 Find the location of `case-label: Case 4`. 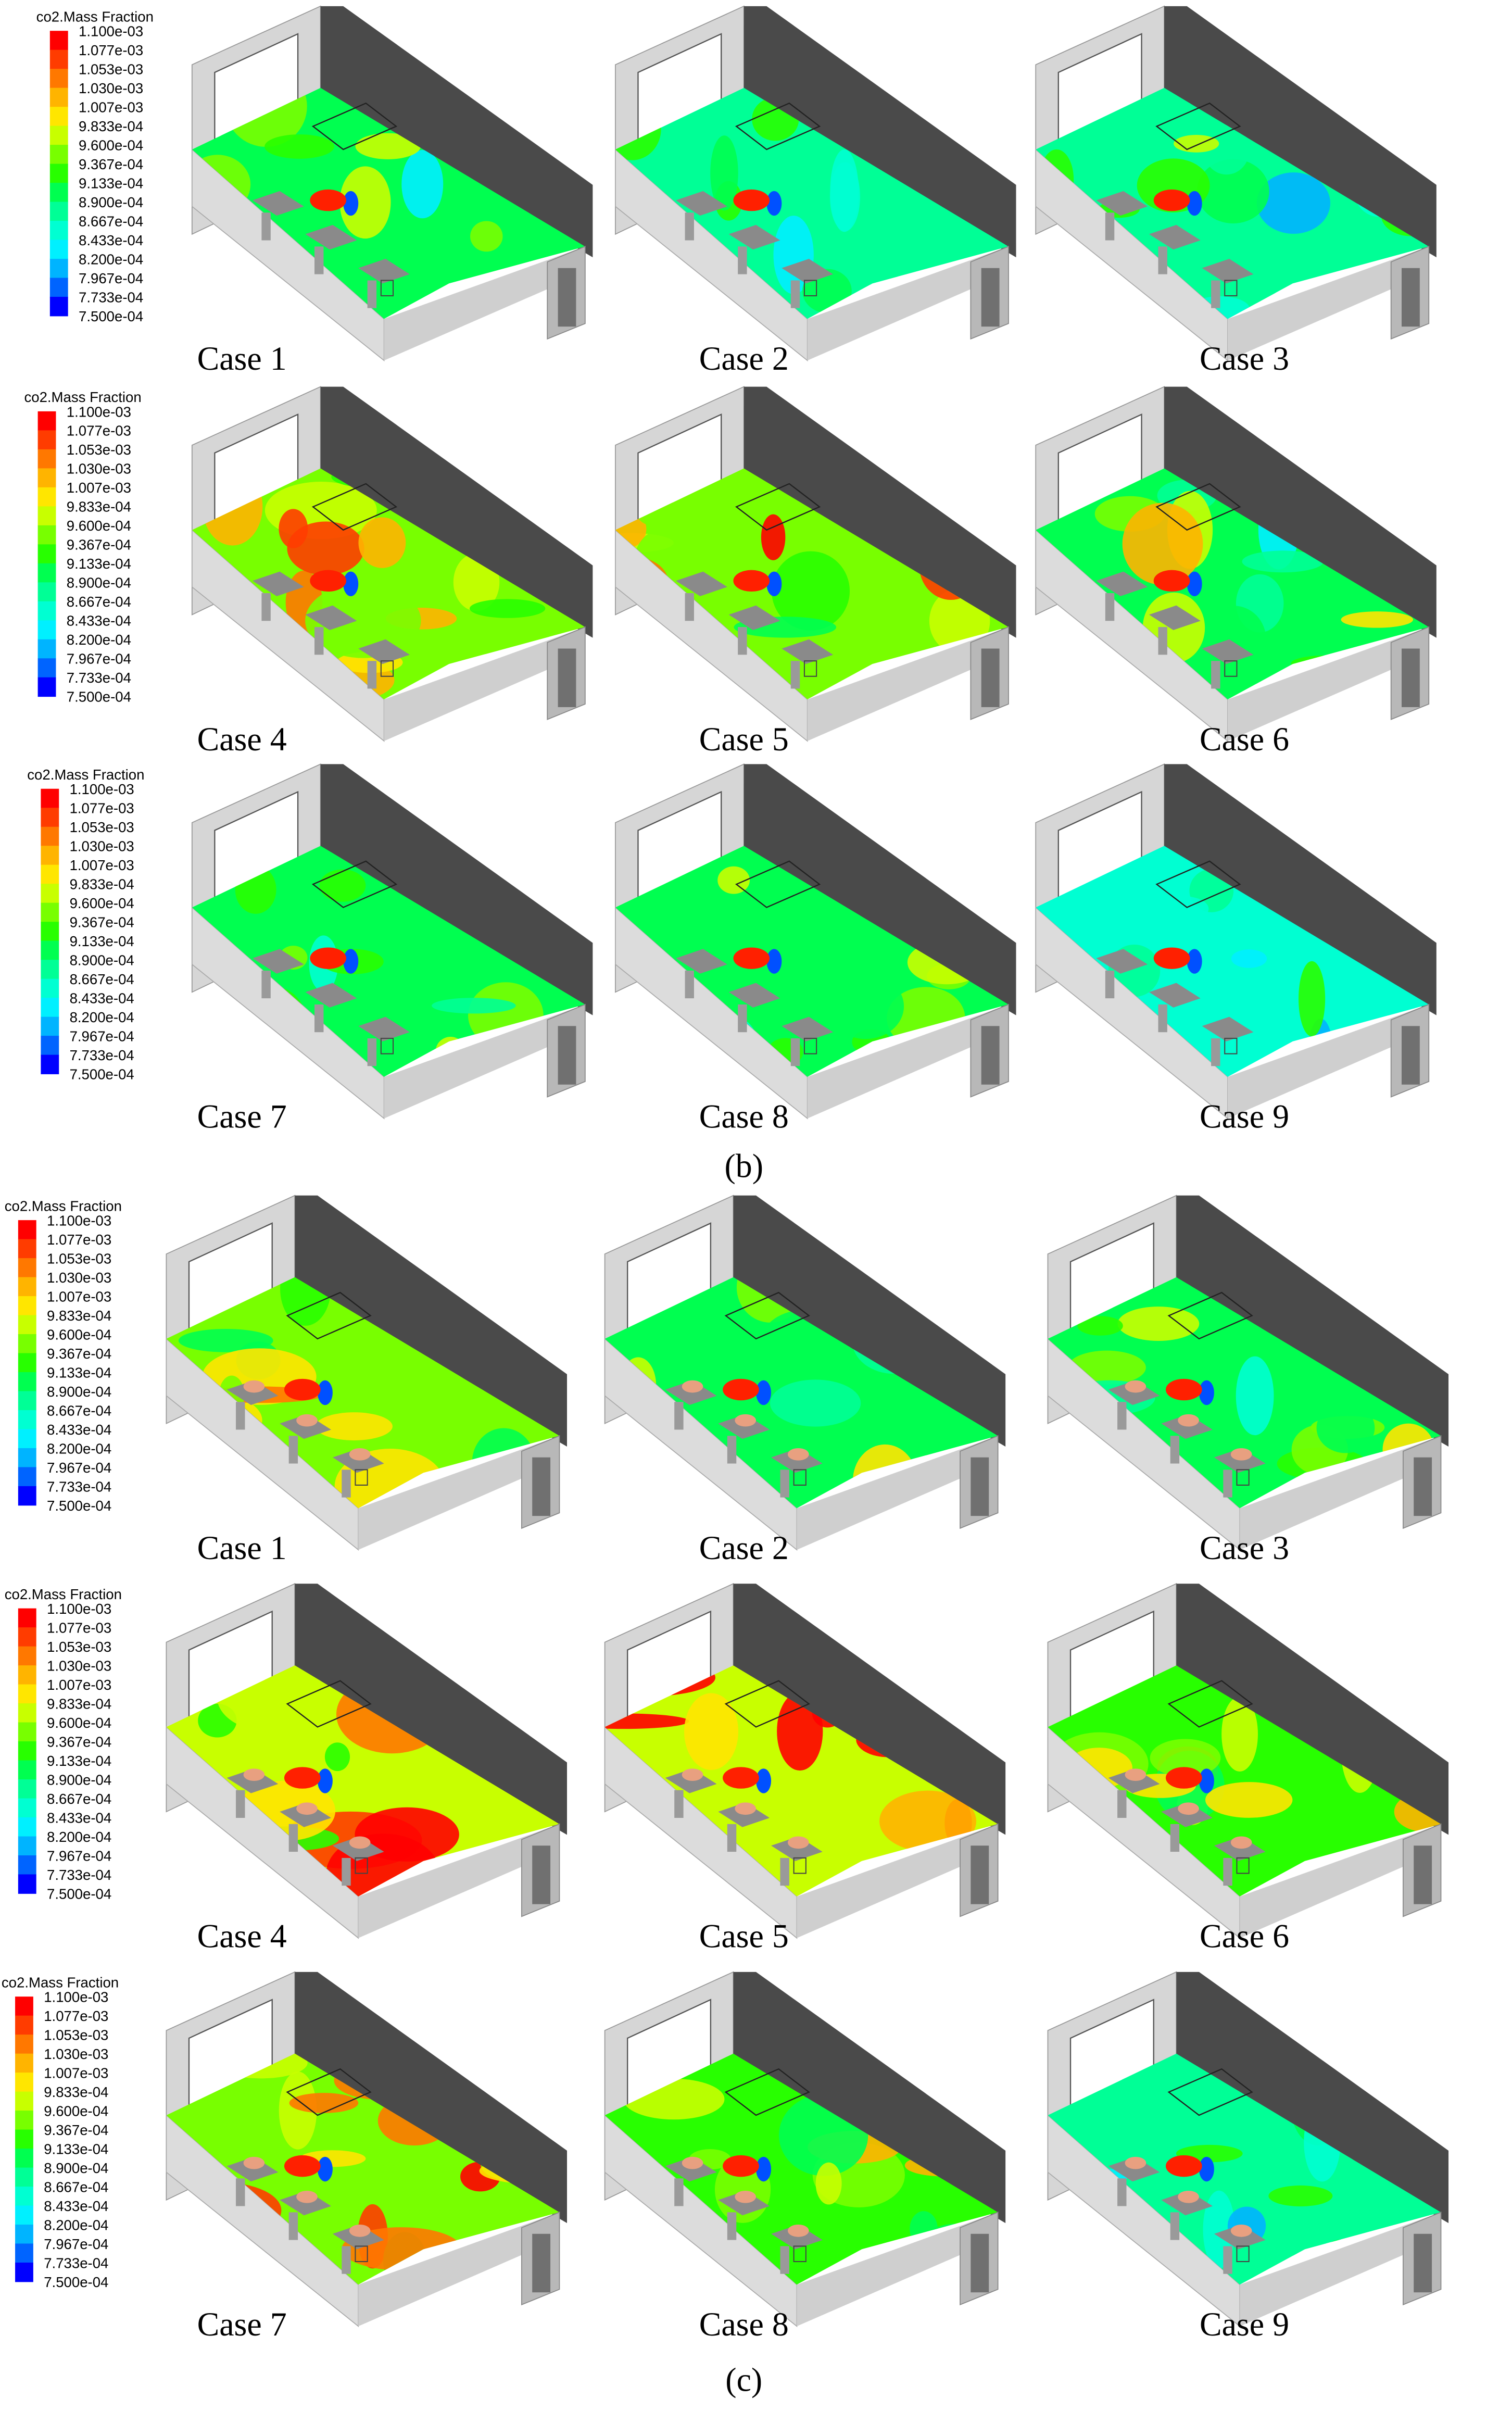

case-label: Case 4 is located at coordinates (242, 1936).